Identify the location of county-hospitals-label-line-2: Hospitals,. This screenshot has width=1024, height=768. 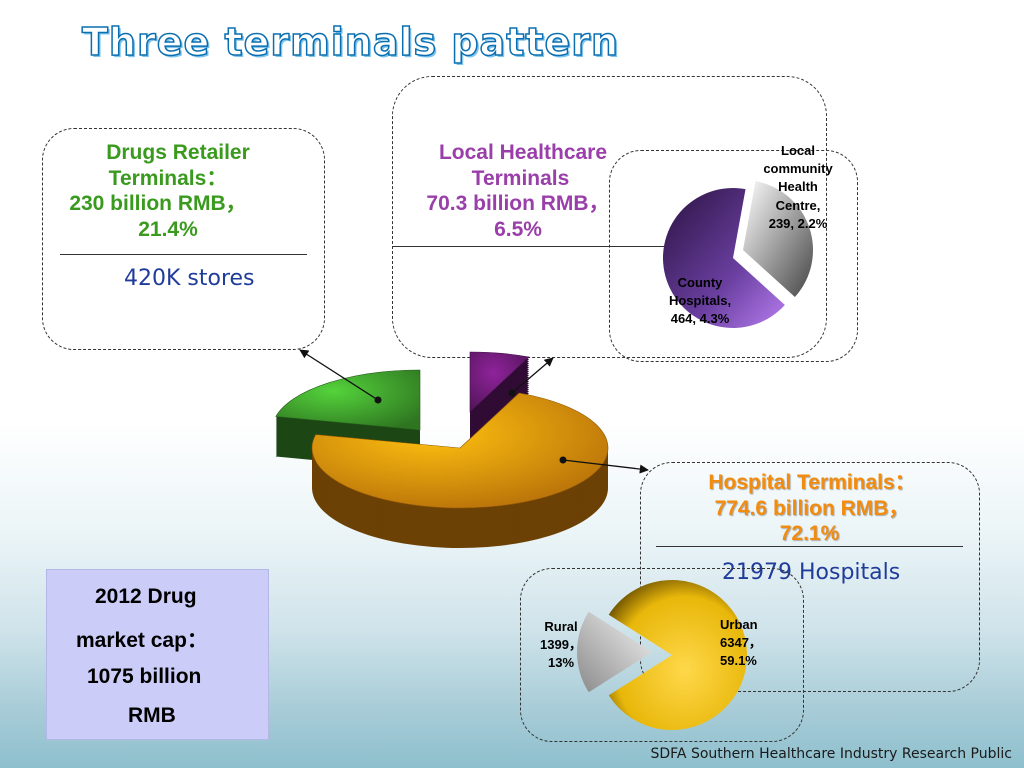
(700, 301).